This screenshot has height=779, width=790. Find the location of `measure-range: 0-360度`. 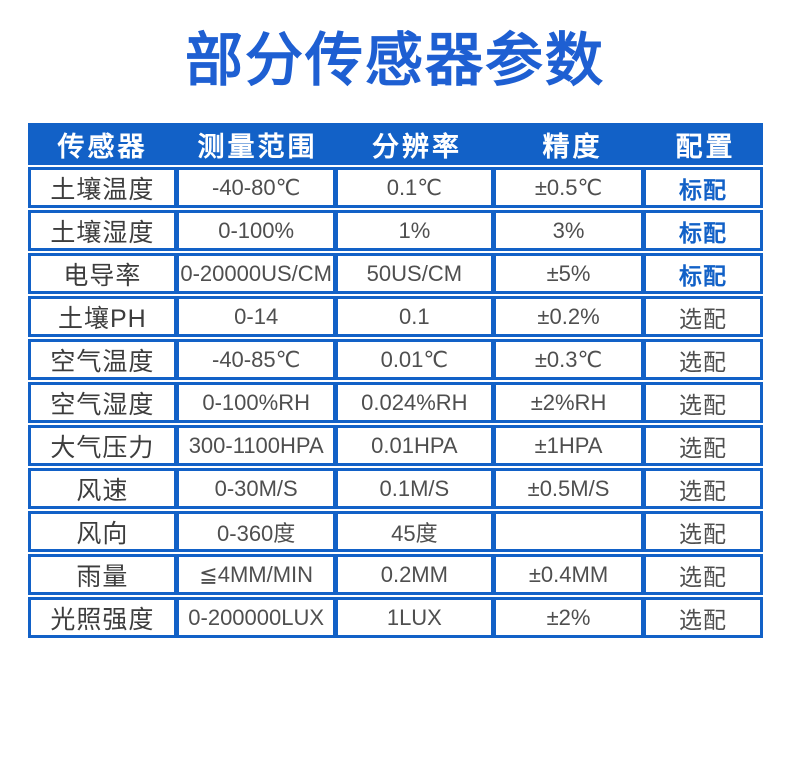

measure-range: 0-360度 is located at coordinates (259, 531).